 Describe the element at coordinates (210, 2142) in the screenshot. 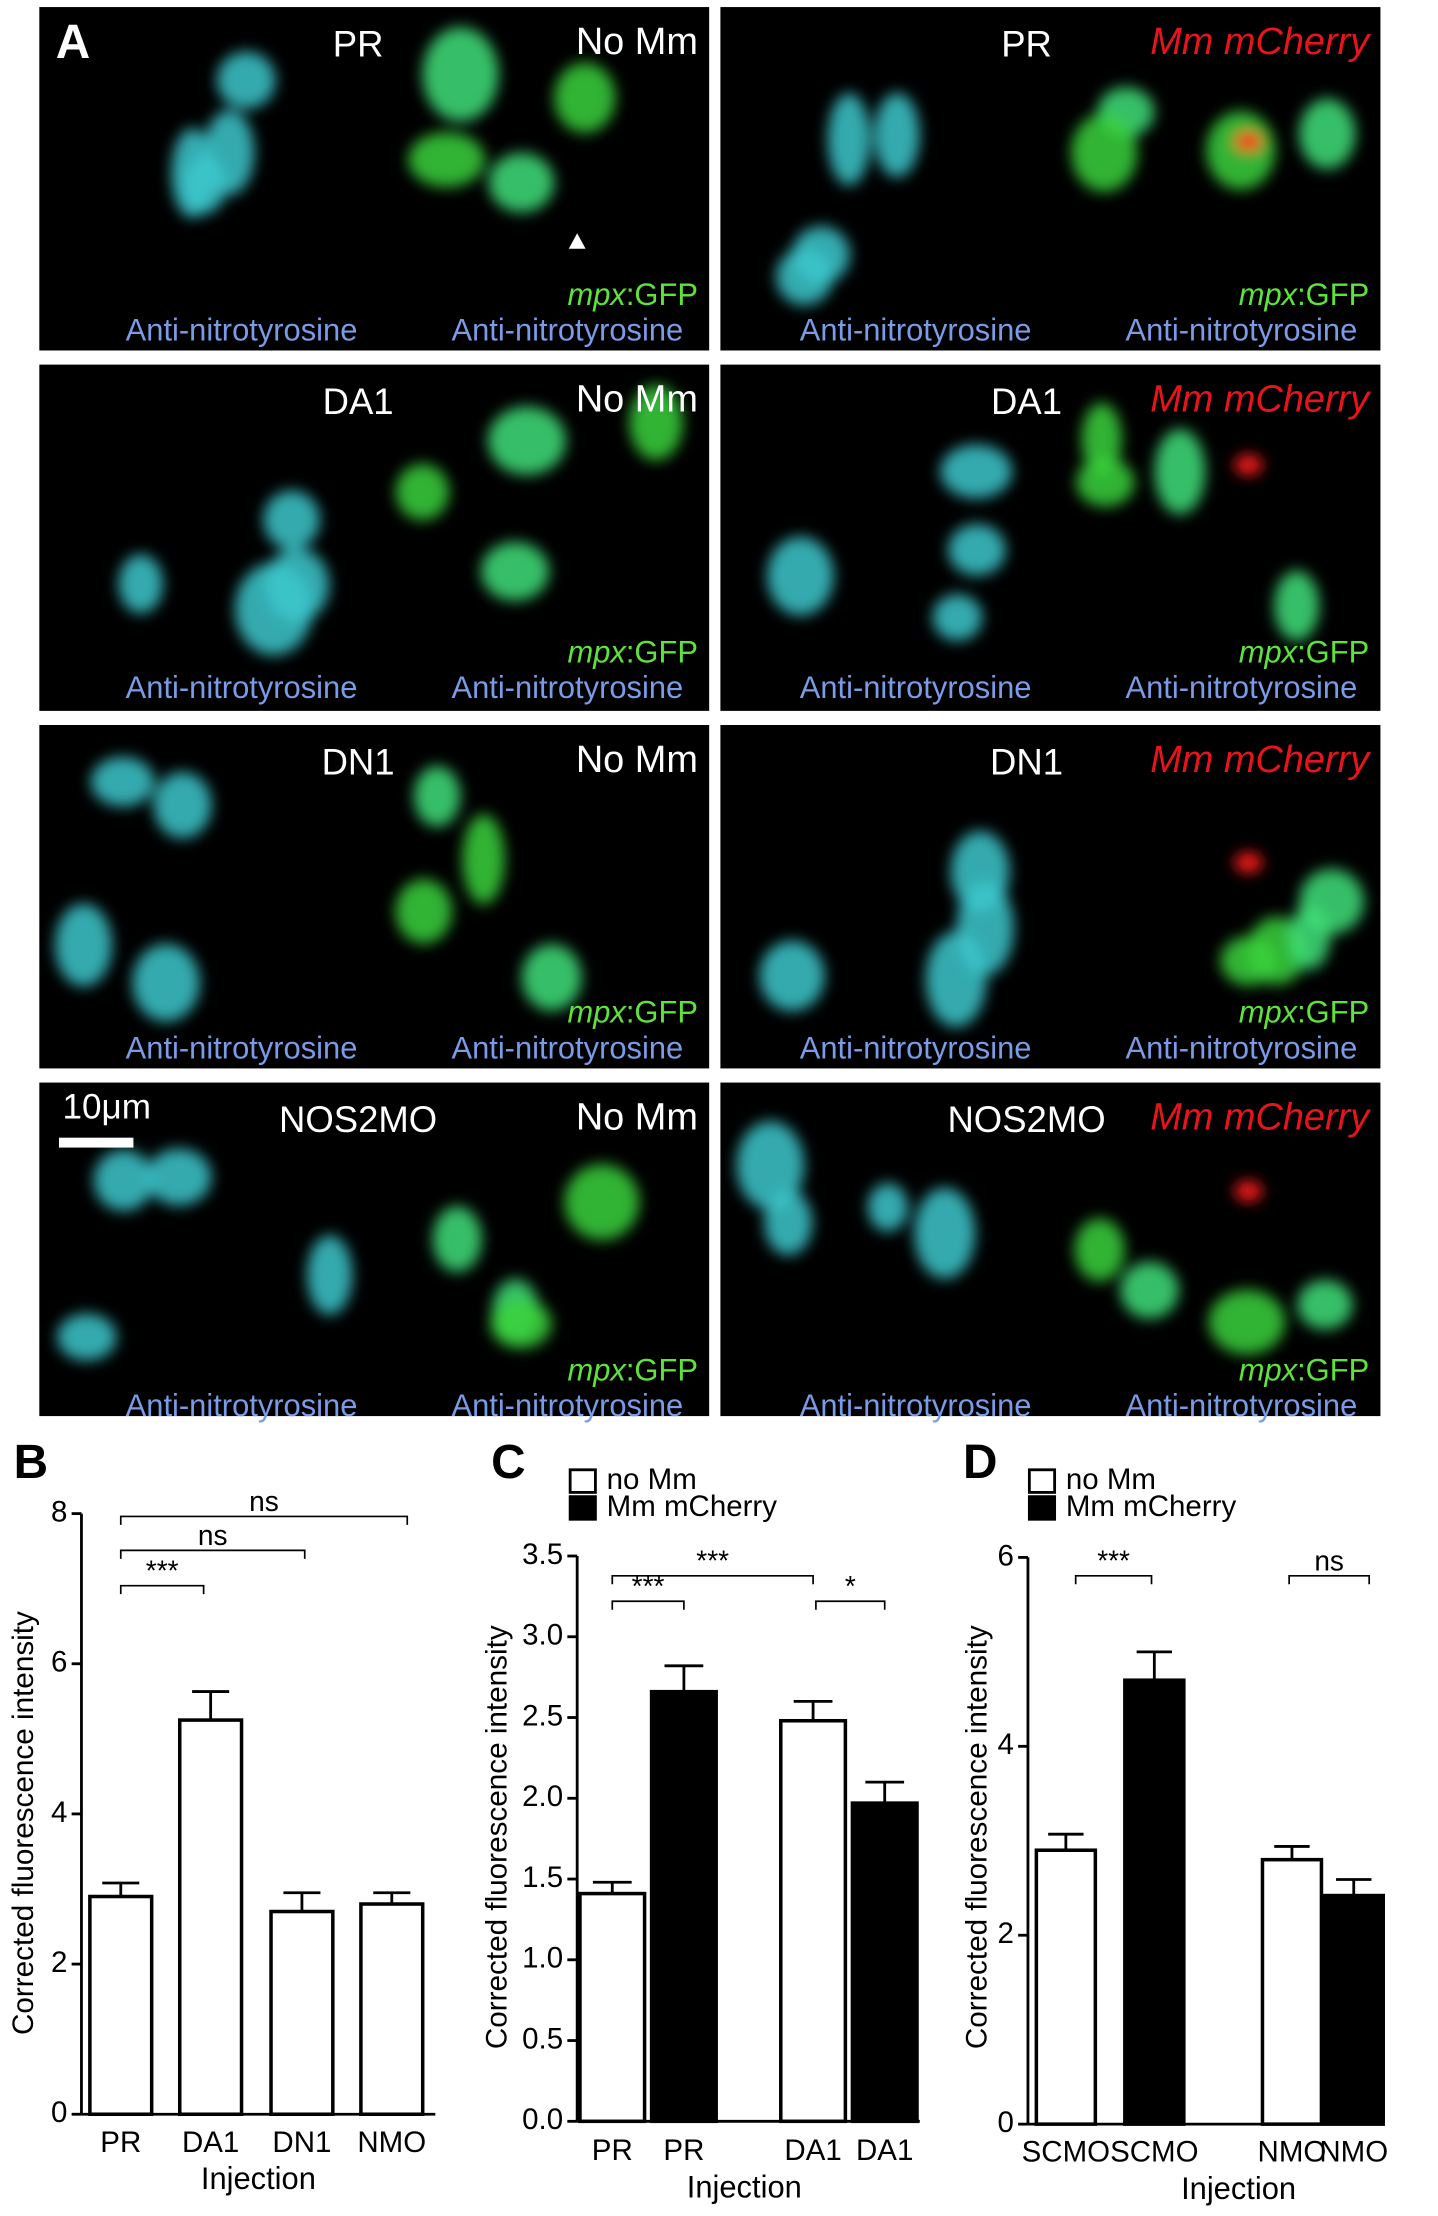

I see `x-tick-label: DA1` at that location.